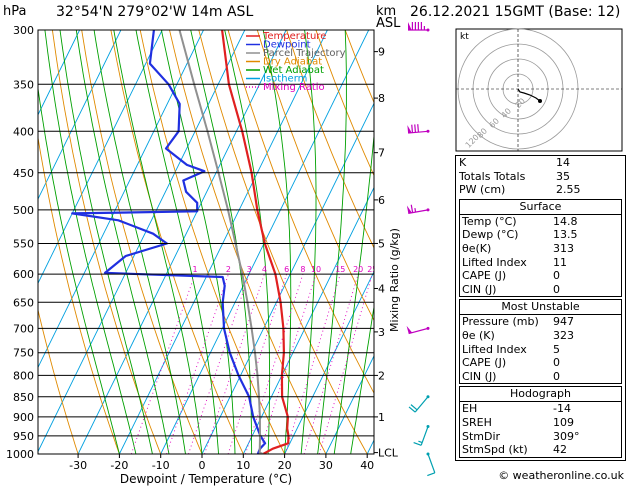 The image size is (629, 486). What do you see at coordinates (563, 335) in the screenshot?
I see `most-unstable-value: 323` at bounding box center [563, 335].